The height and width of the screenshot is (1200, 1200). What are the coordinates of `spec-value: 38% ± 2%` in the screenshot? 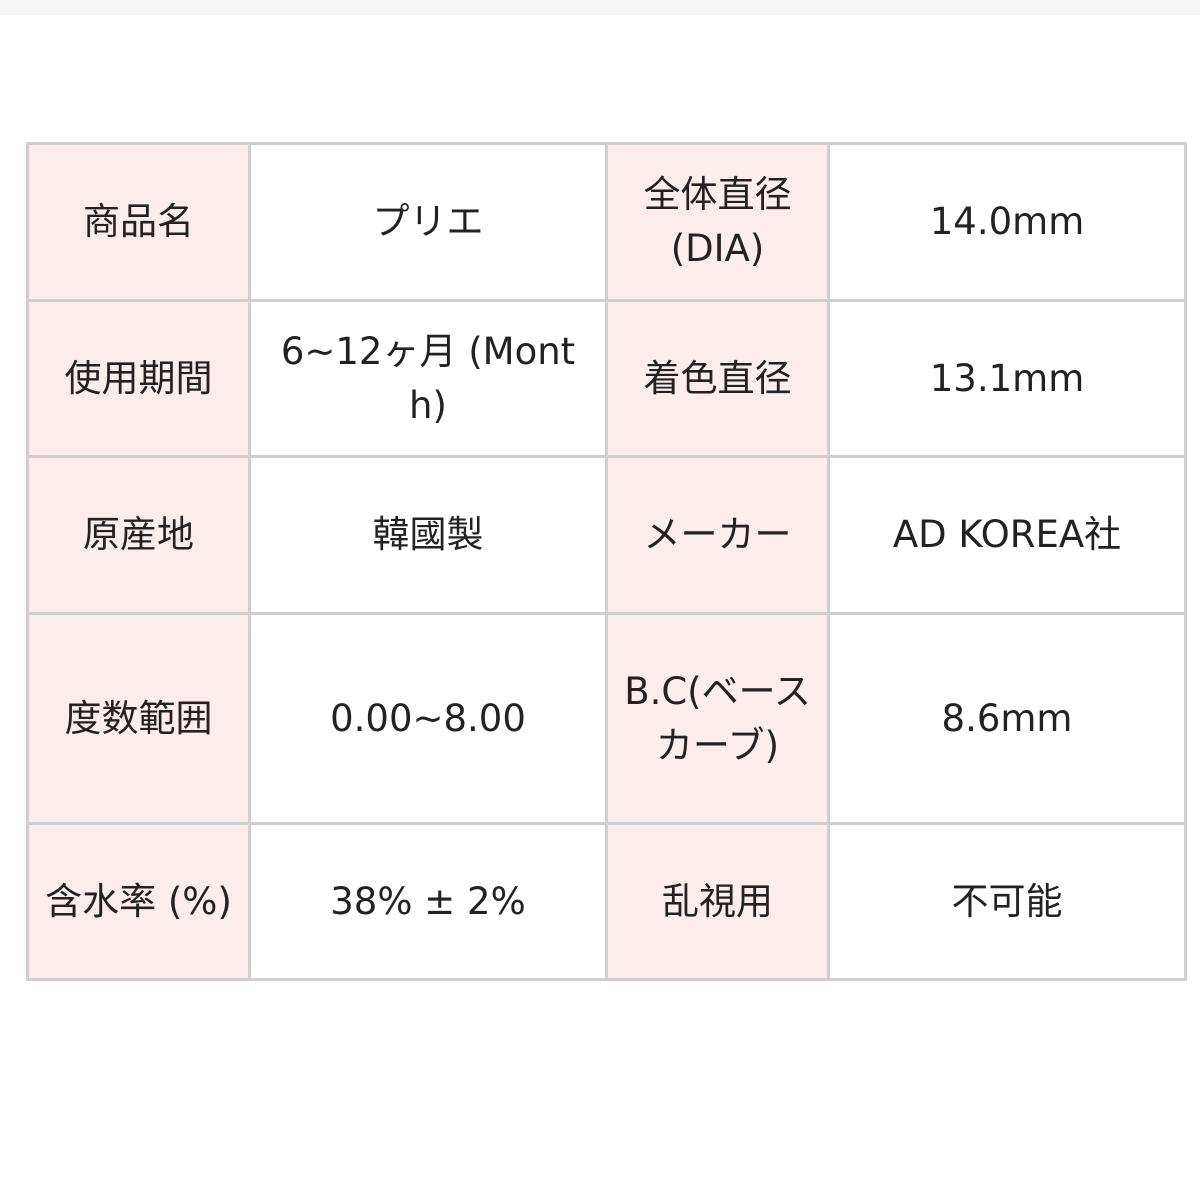 It's located at (428, 901).